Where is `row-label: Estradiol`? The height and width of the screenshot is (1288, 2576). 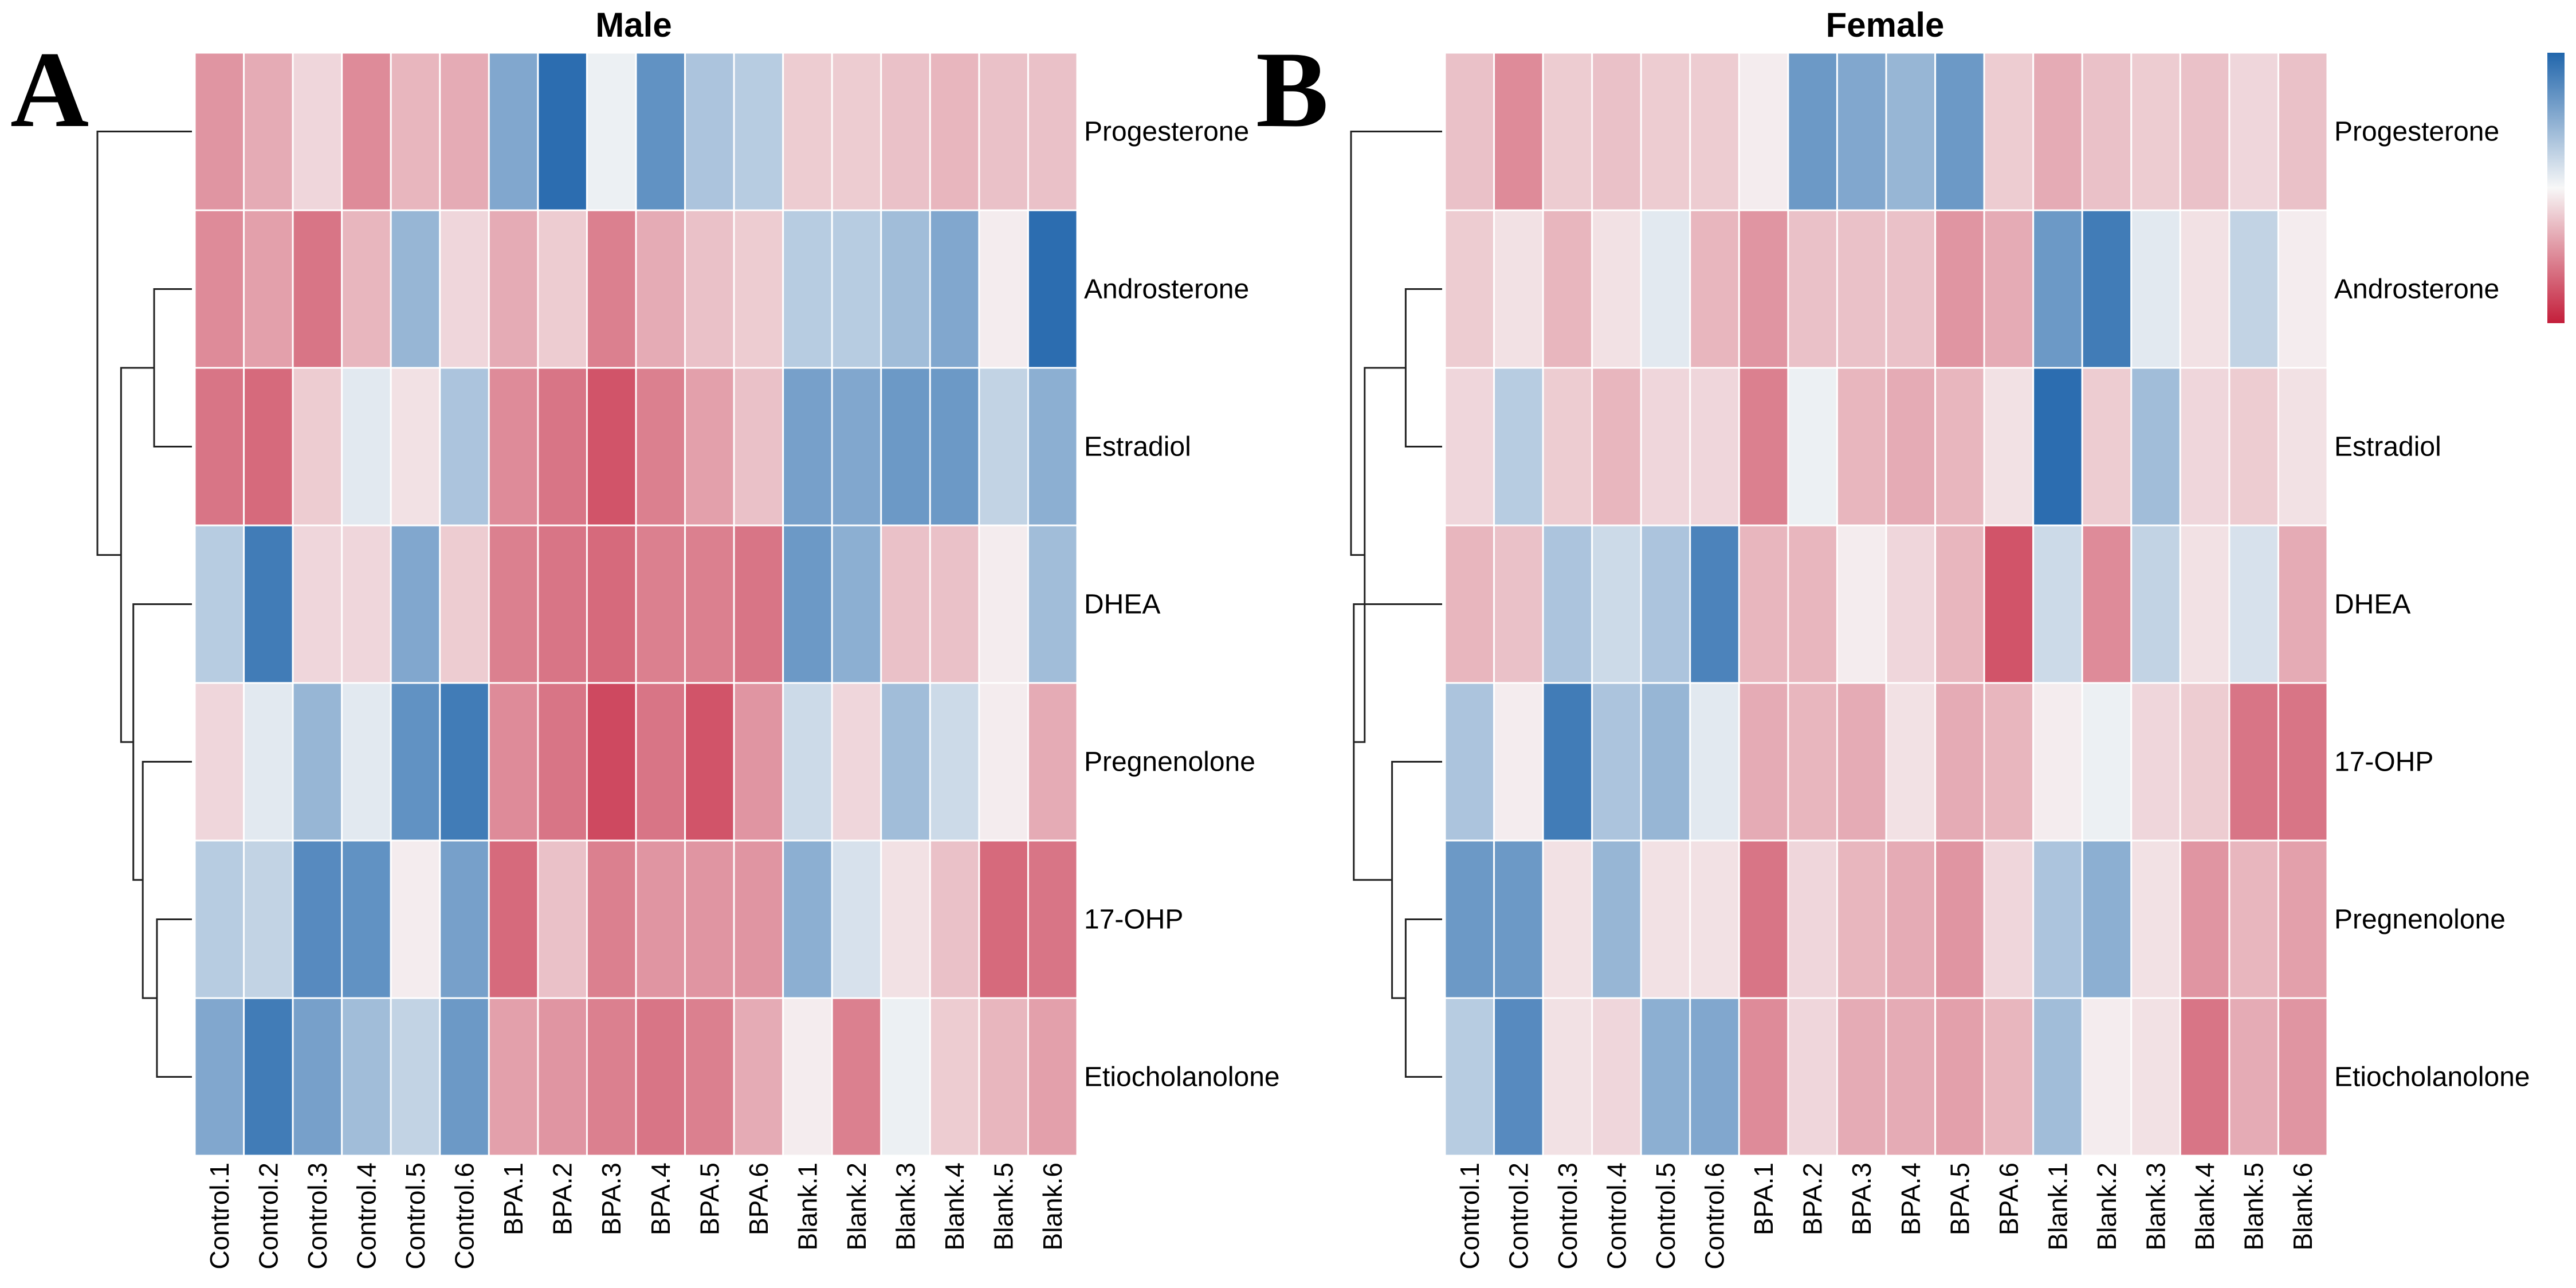
row-label: Estradiol is located at coordinates (2388, 447).